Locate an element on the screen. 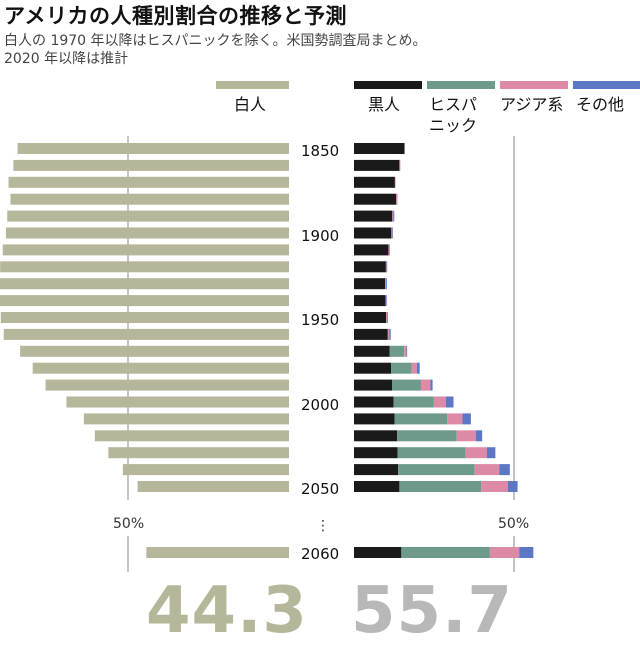 The height and width of the screenshot is (648, 640). bar-other-1910 is located at coordinates (389, 249).